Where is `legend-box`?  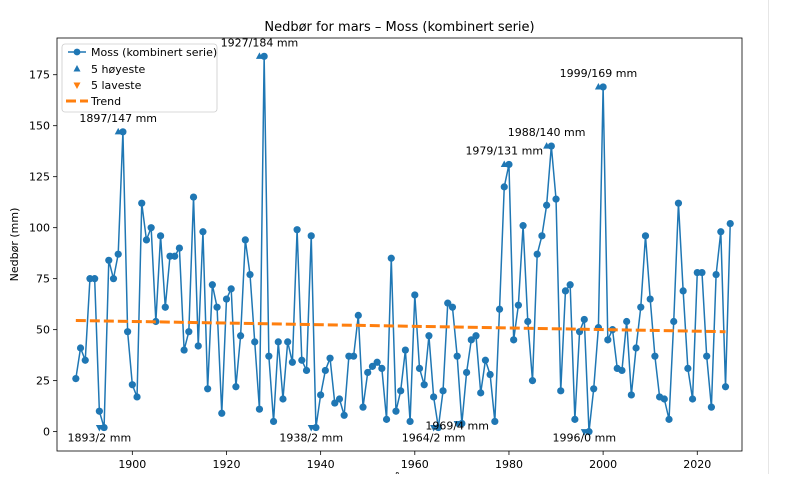 legend-box is located at coordinates (139, 78).